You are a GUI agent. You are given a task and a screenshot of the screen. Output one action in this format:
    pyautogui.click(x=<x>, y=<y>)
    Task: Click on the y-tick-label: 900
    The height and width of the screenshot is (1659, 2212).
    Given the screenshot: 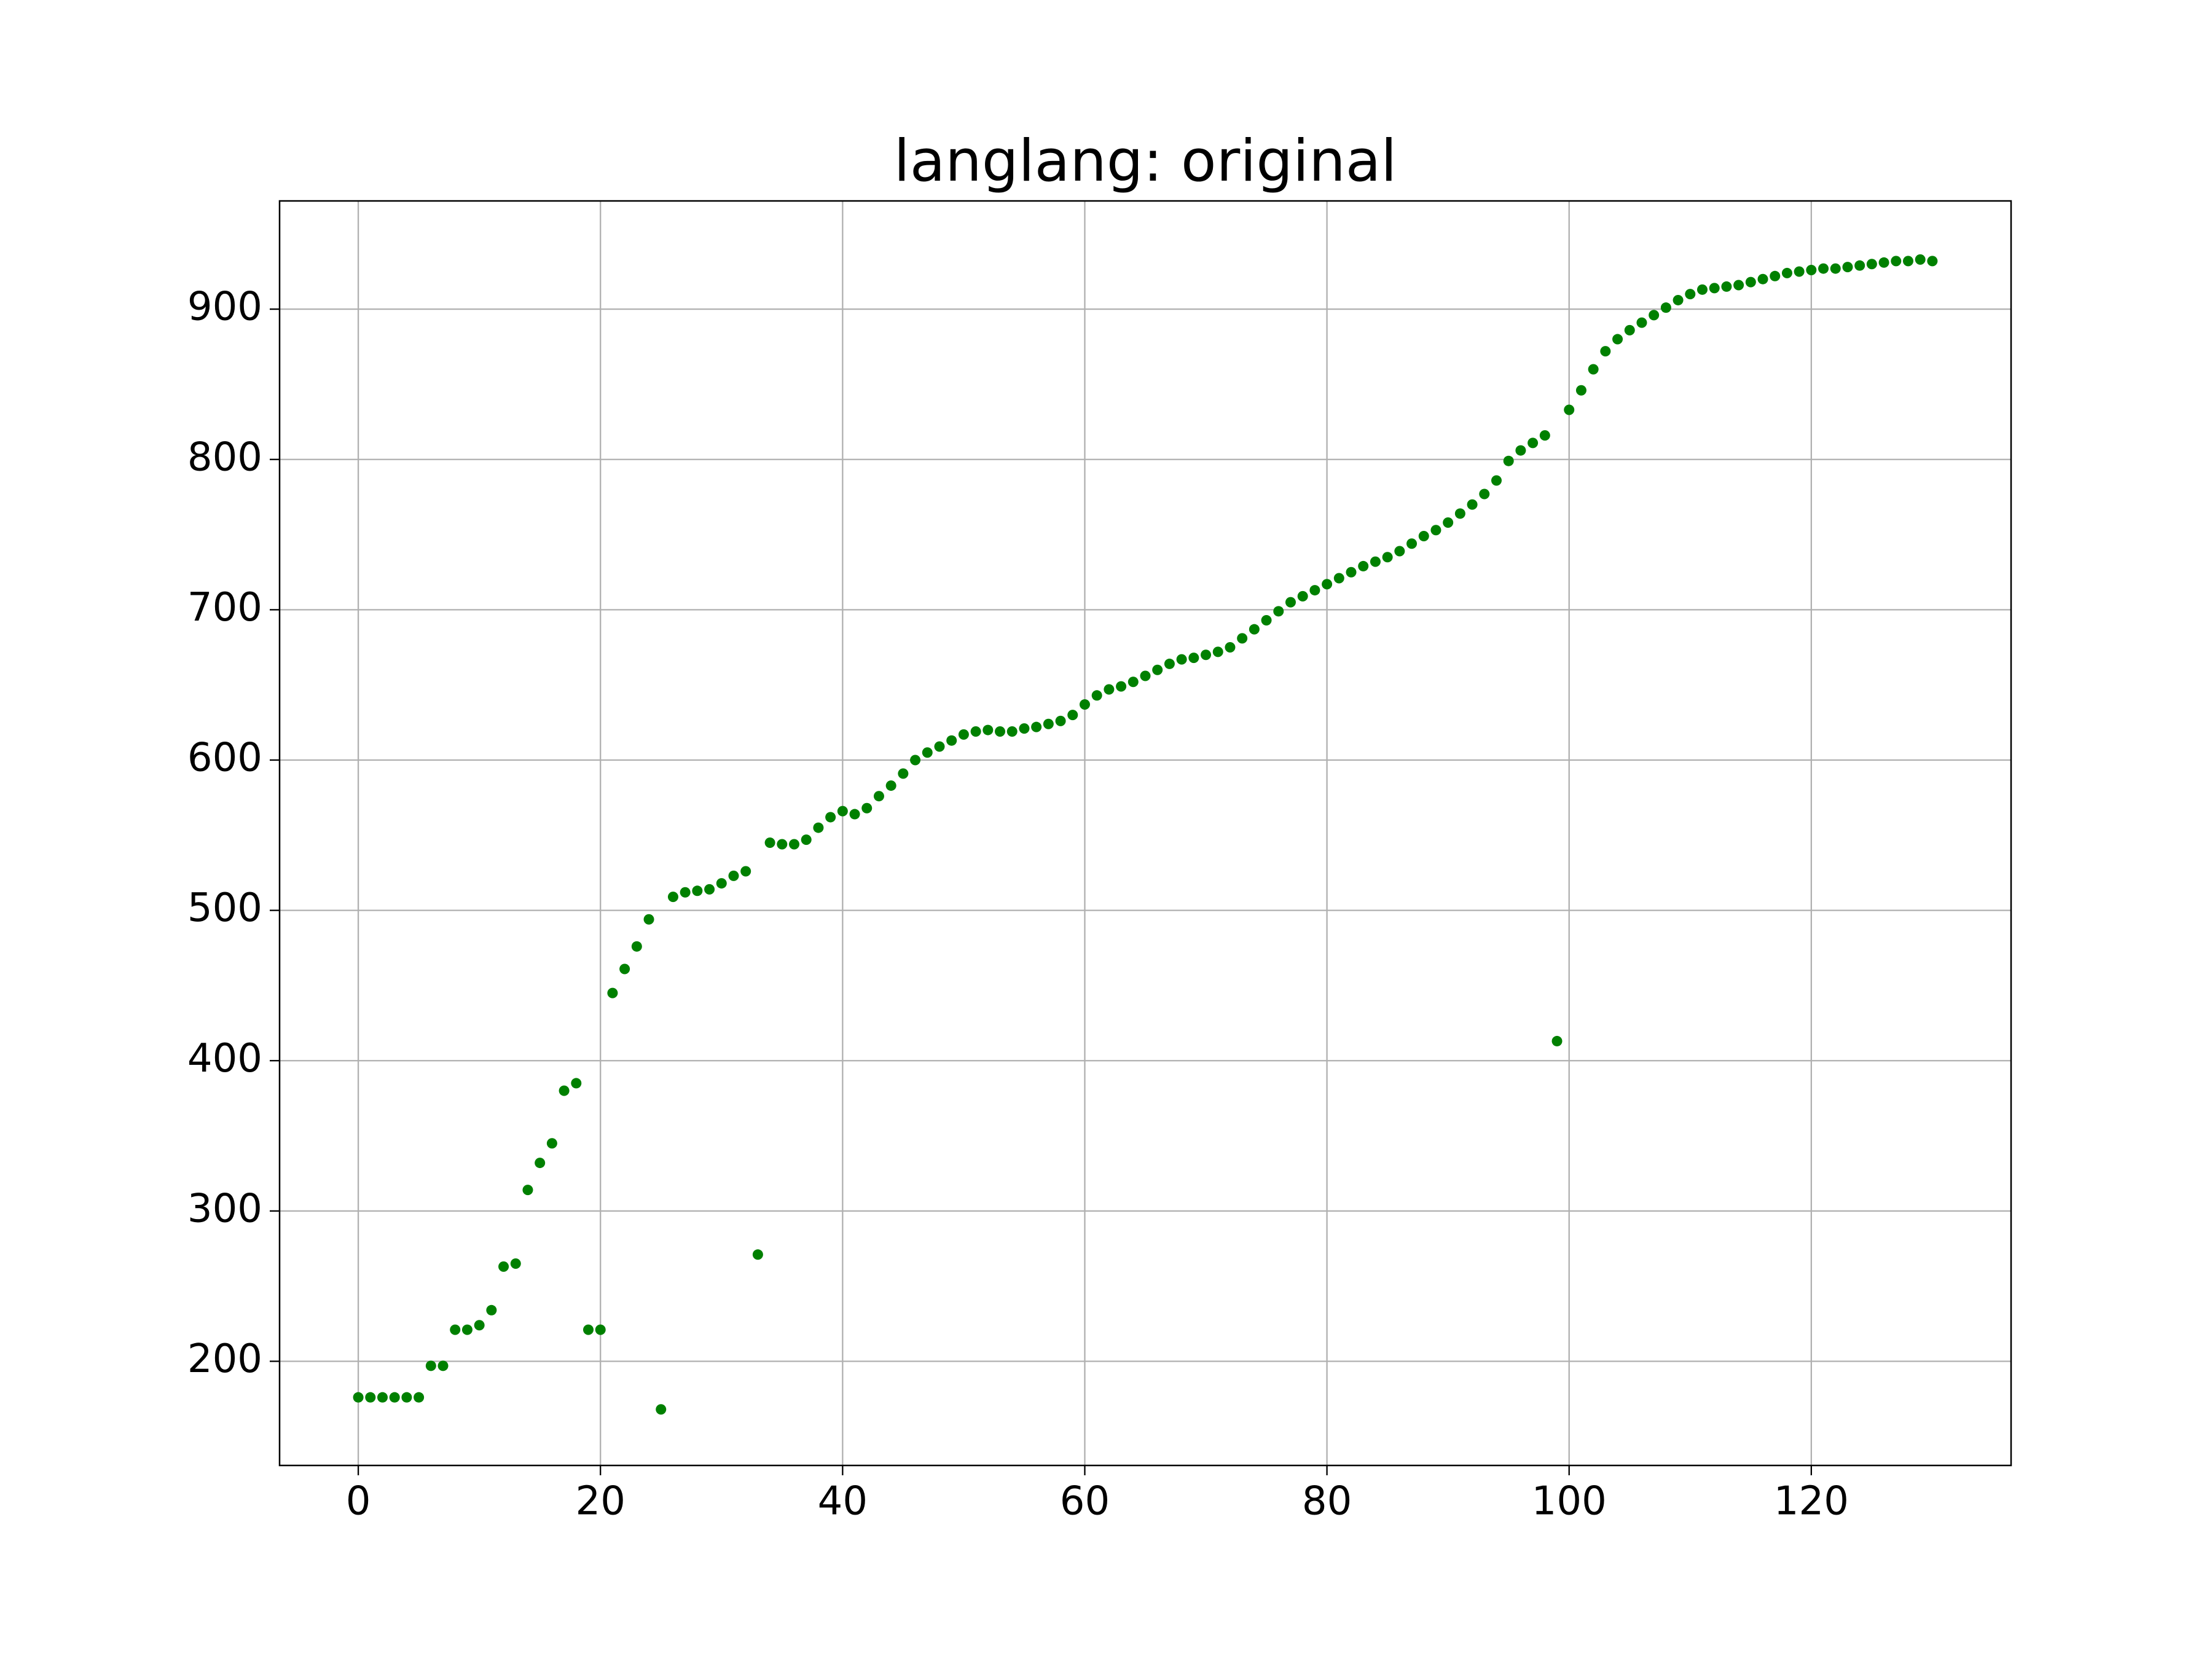 What is the action you would take?
    pyautogui.click(x=224, y=307)
    